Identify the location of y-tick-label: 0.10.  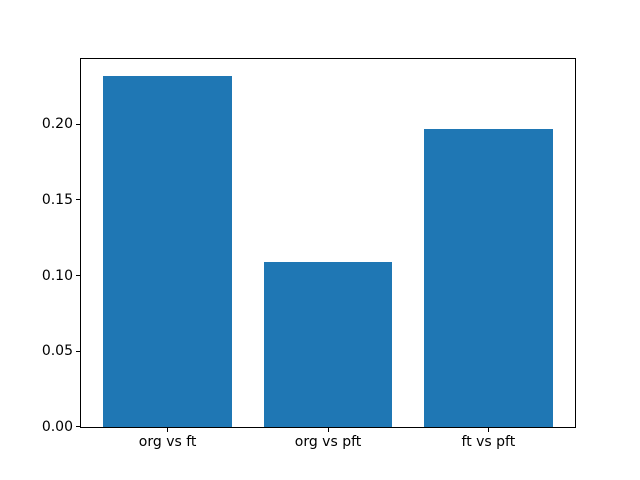
(57, 275).